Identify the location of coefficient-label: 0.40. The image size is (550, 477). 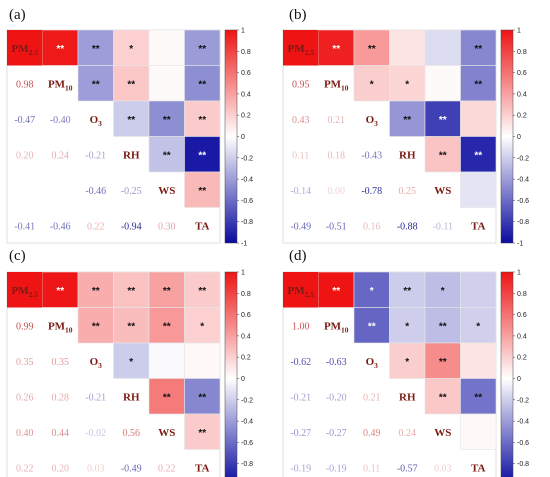
(25, 433).